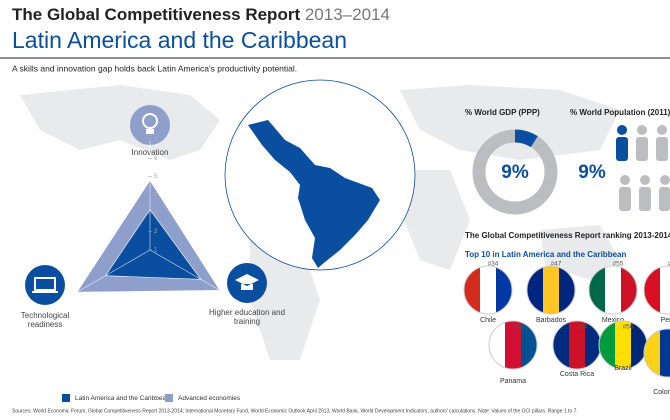 This screenshot has height=420, width=670. I want to click on region: Latin America and the Caribbean, so click(179, 40).